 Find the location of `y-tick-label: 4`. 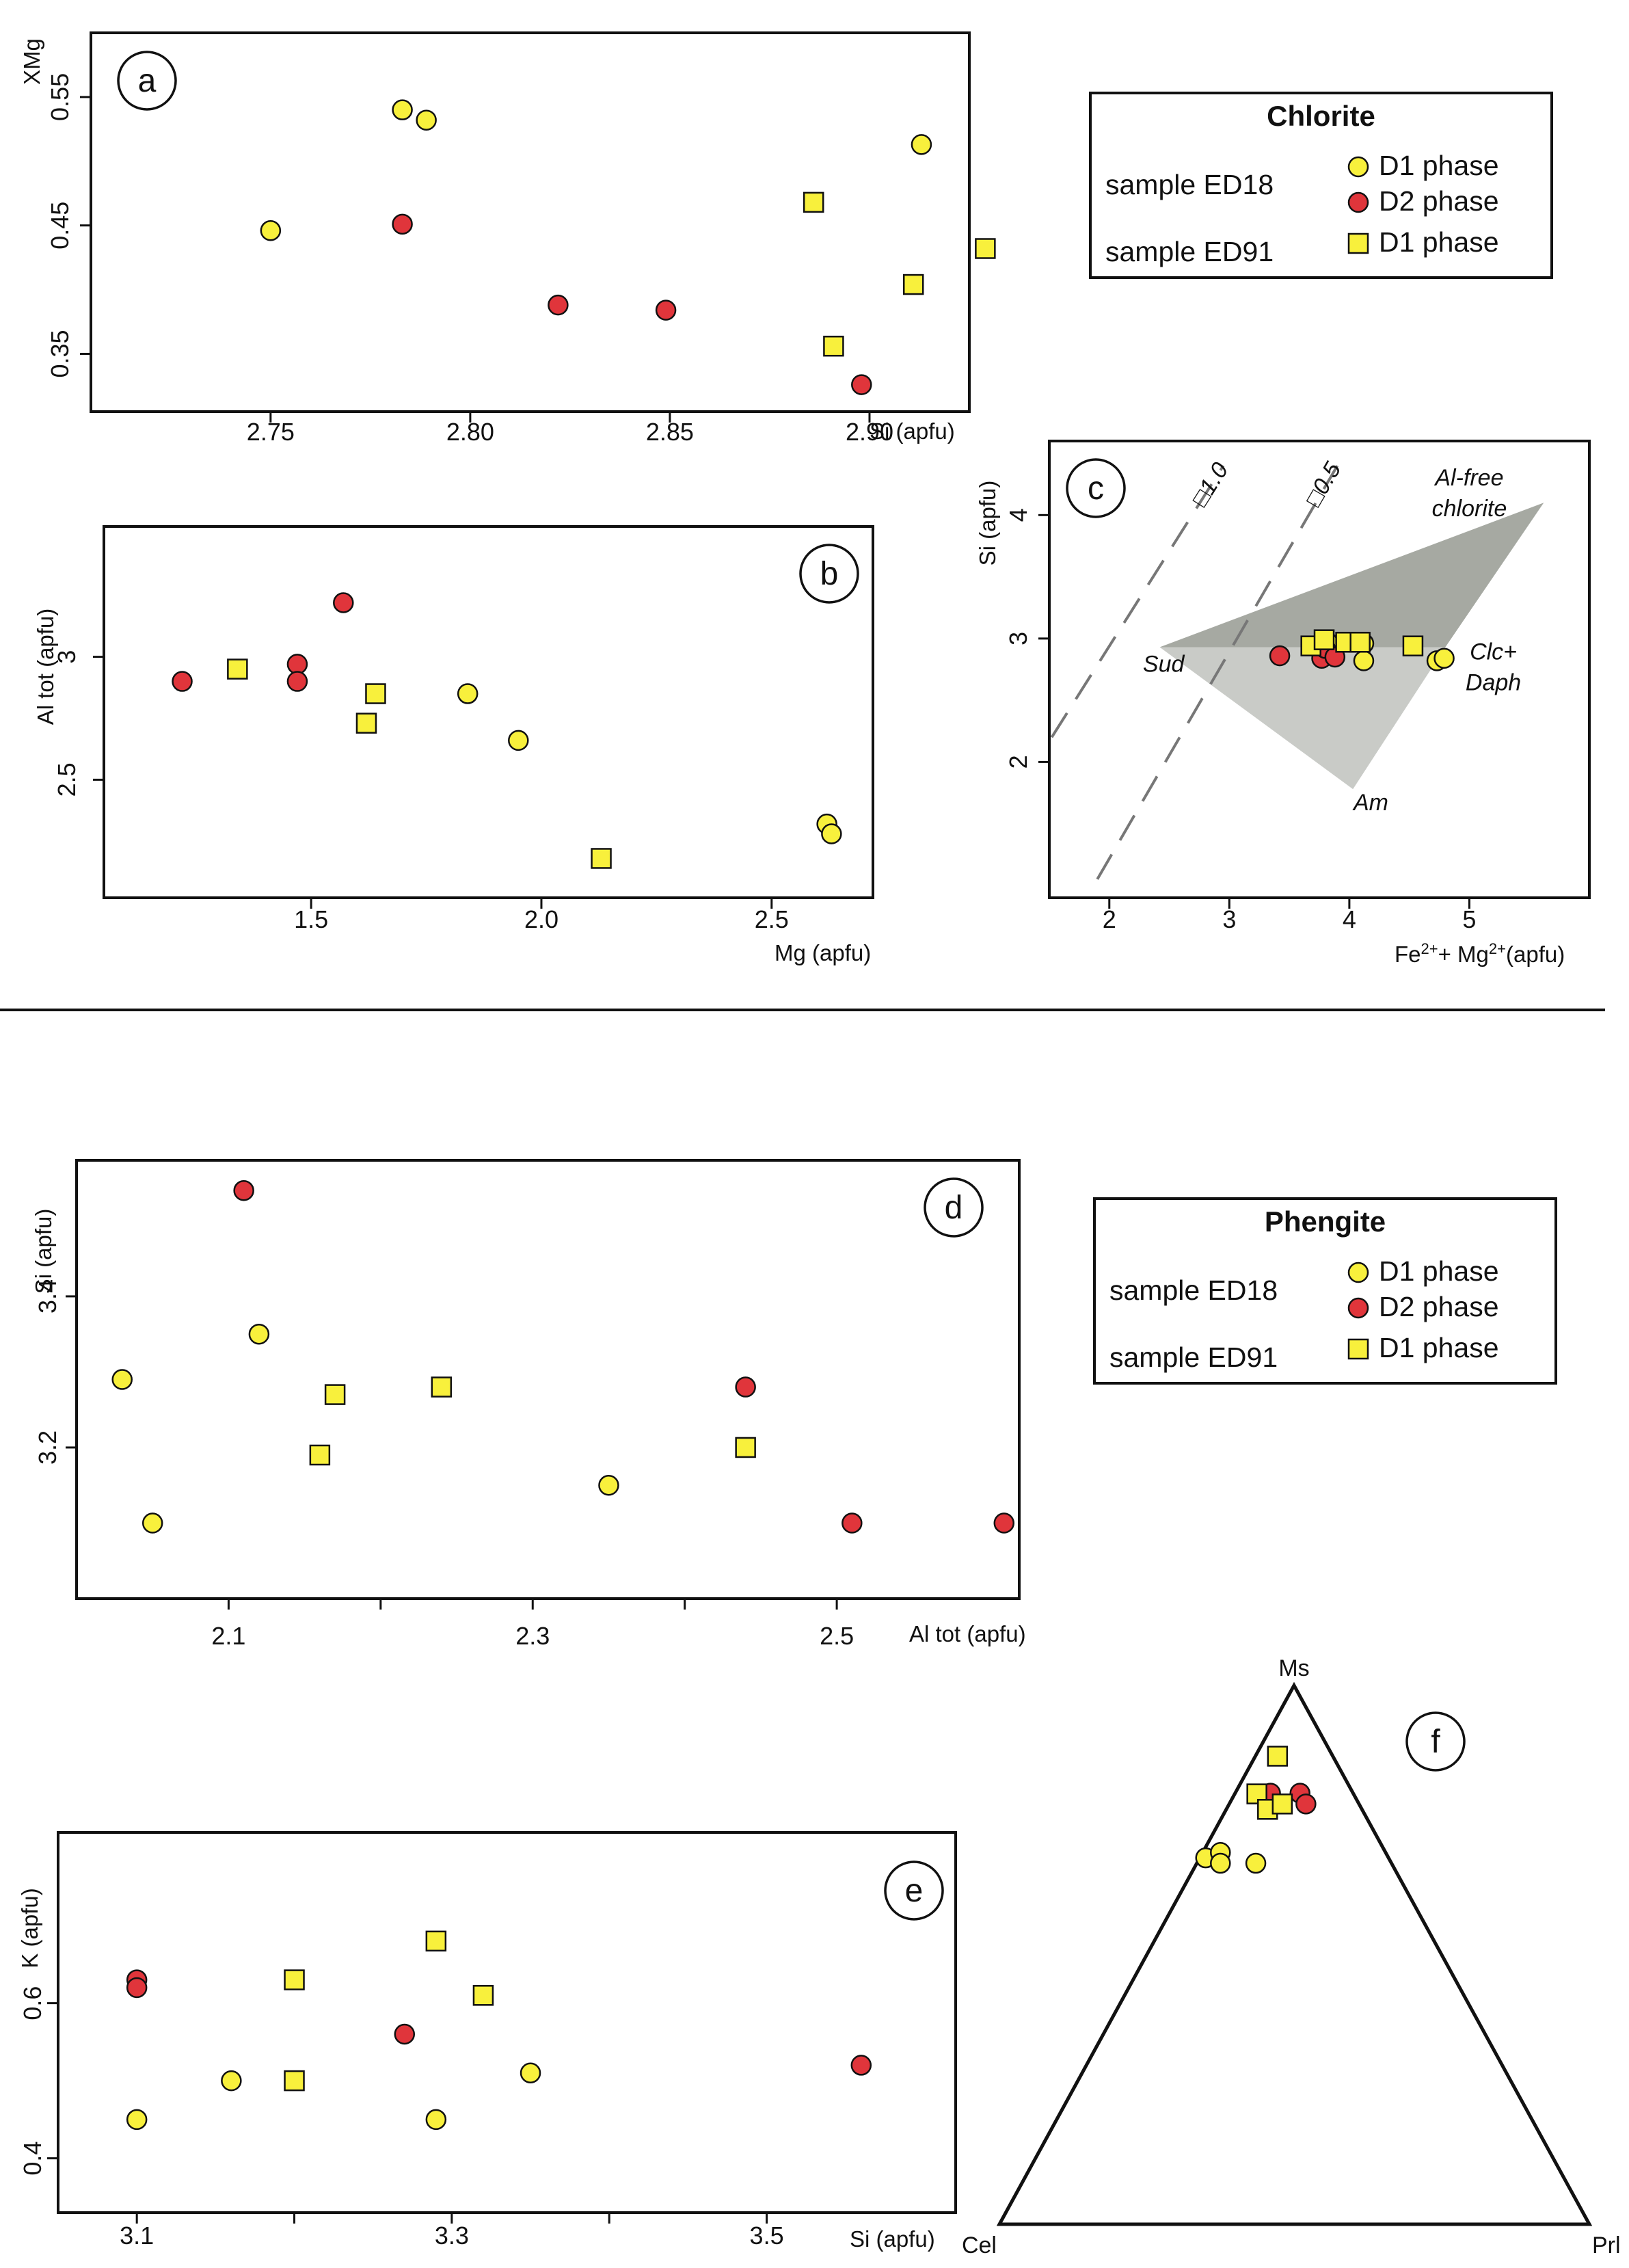

y-tick-label: 4 is located at coordinates (1018, 515).